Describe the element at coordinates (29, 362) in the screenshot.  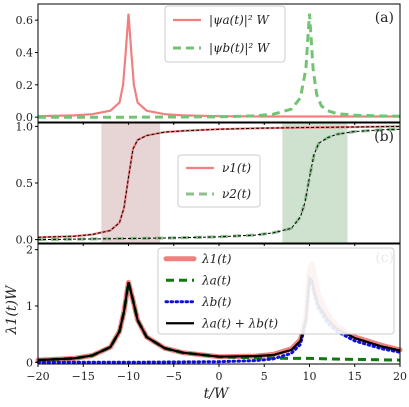
I see `y-tick-label: 0` at that location.